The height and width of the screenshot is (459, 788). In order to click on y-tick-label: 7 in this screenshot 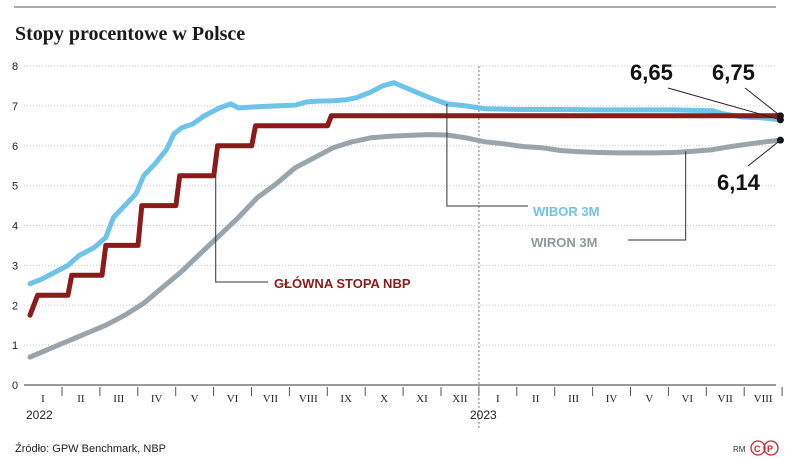, I will do `click(15, 107)`.